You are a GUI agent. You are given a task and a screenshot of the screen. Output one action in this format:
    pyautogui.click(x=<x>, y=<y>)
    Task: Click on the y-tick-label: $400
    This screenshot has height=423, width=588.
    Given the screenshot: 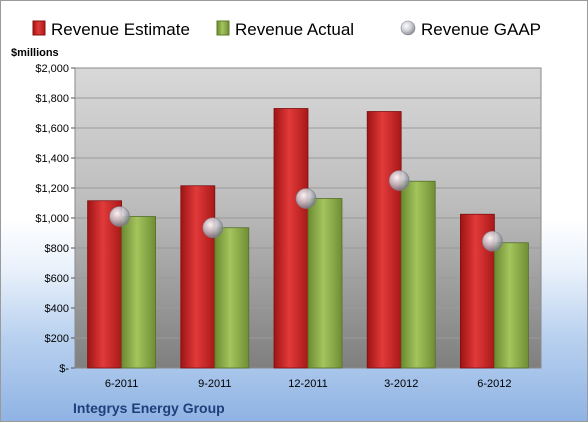 What is the action you would take?
    pyautogui.click(x=57, y=309)
    